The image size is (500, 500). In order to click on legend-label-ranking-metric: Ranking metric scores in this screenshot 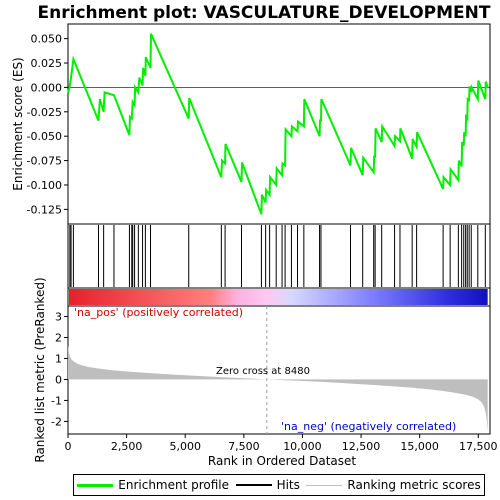, I will do `click(414, 485)`.